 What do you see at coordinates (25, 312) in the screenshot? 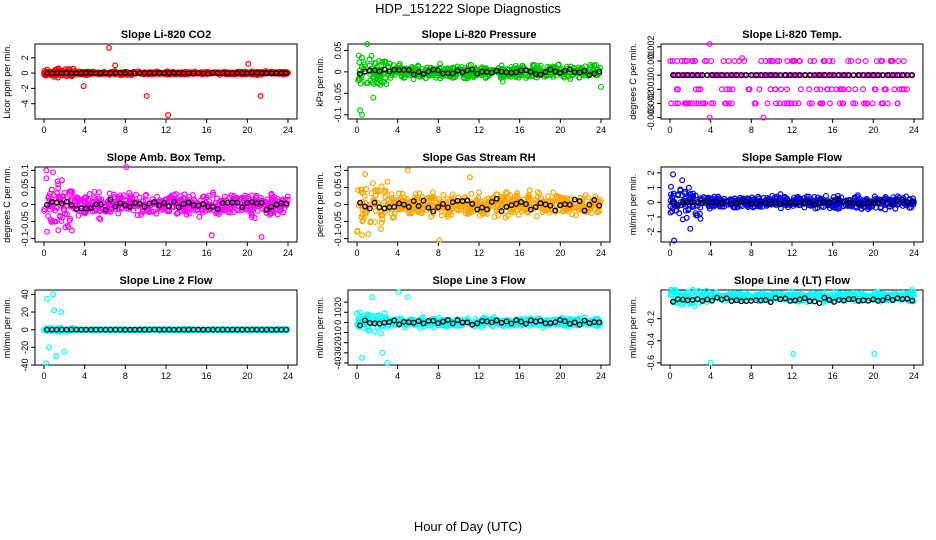
I see `y-tick-label: 20` at bounding box center [25, 312].